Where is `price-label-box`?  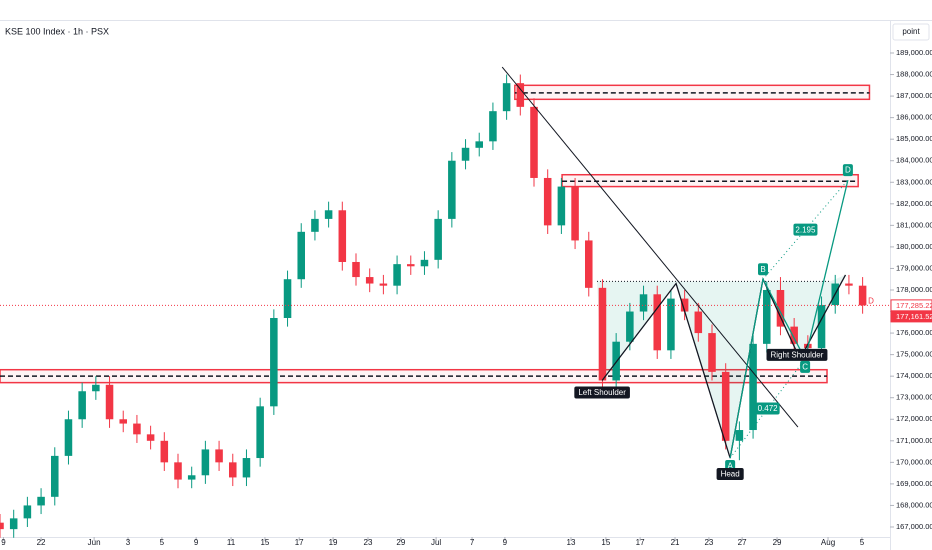 price-label-box is located at coordinates (911, 316).